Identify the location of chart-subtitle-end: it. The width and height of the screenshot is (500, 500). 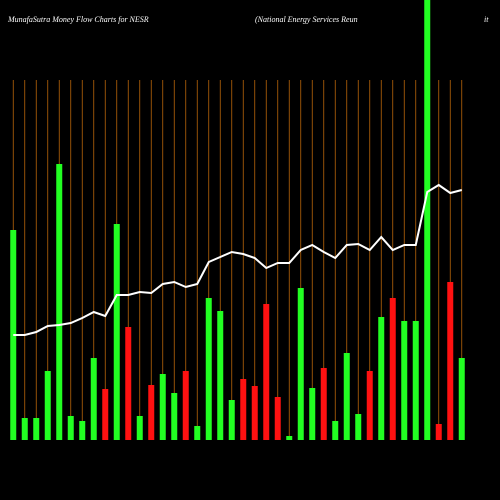
(486, 19).